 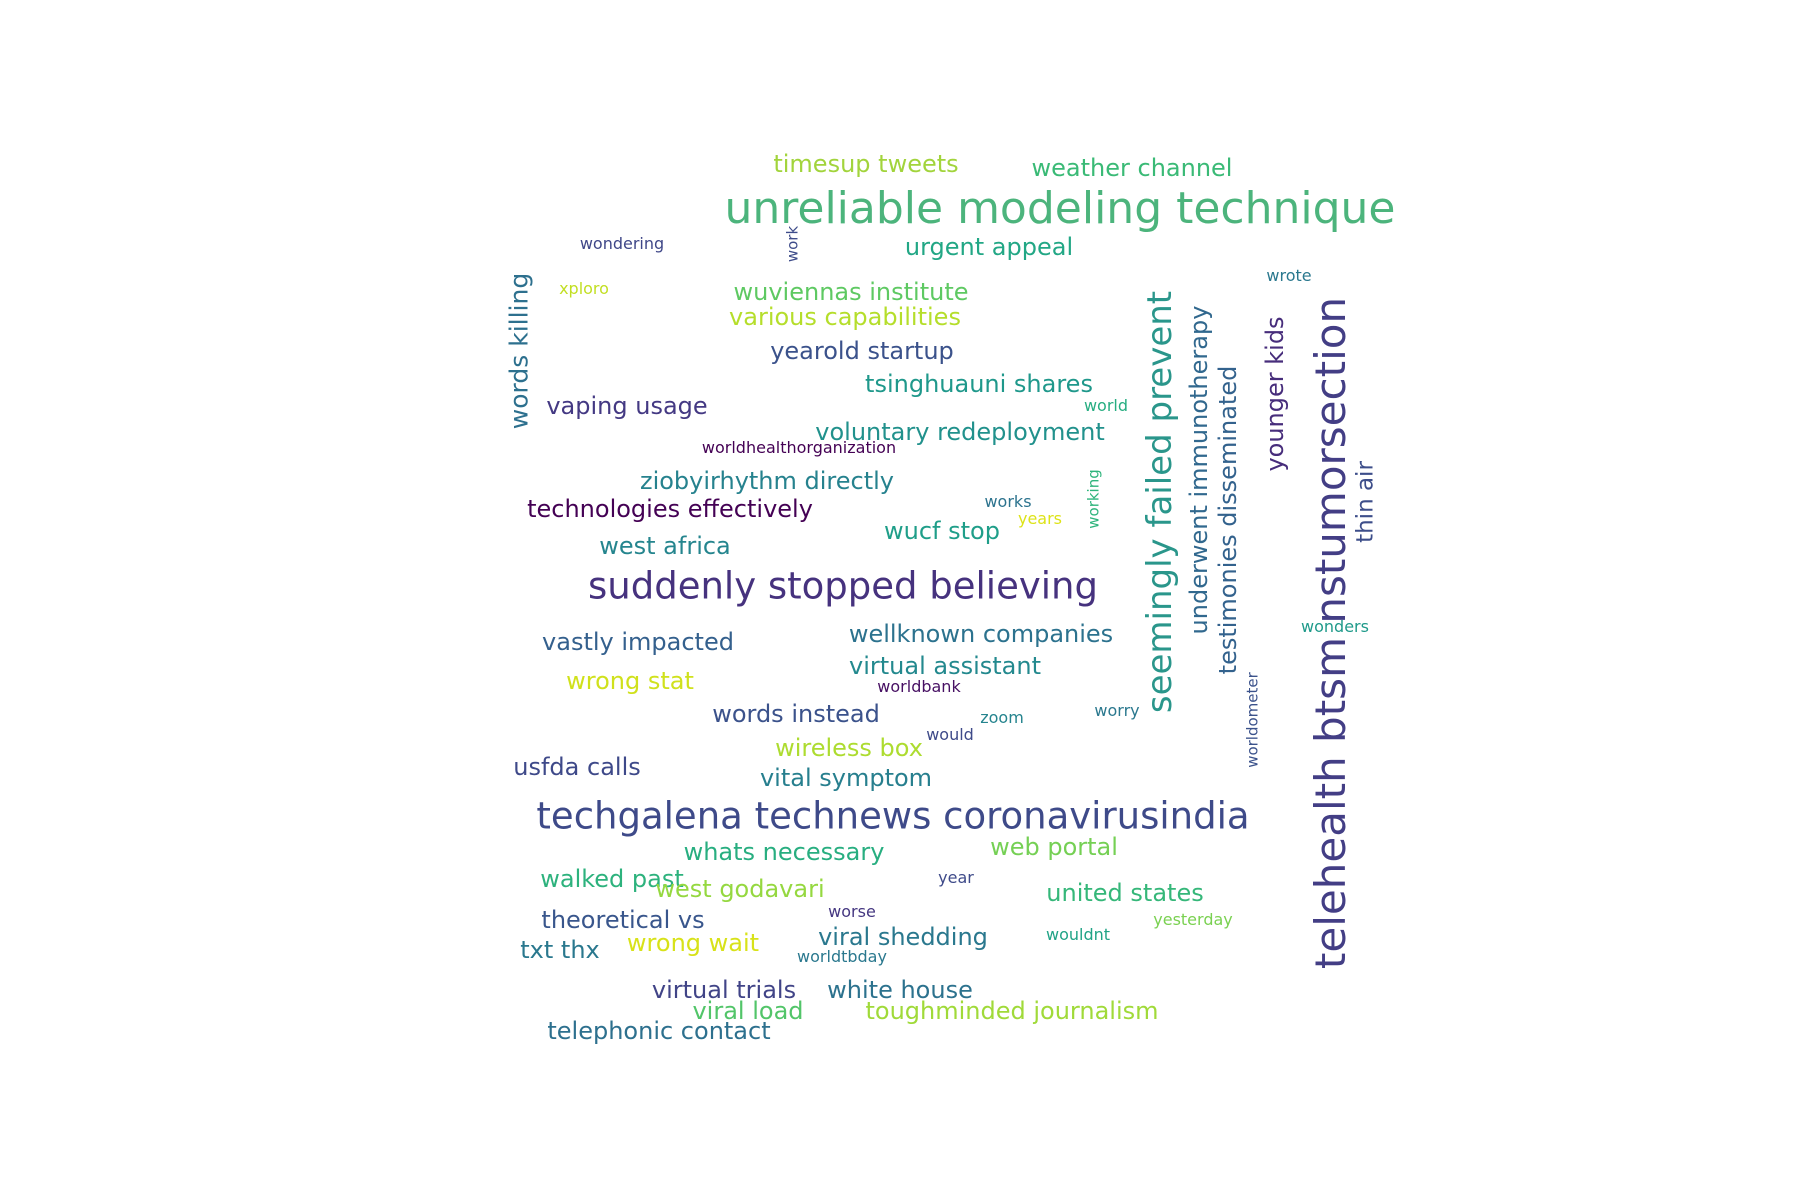 I want to click on word-cloud-word: wrote, so click(x=1289, y=275).